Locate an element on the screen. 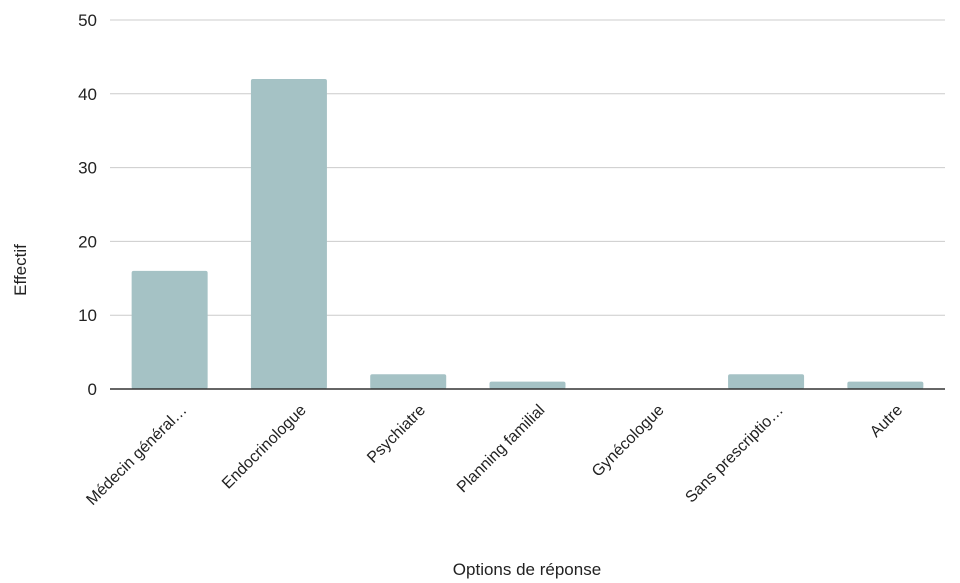 Image resolution: width=960 pixels, height=583 pixels. y-axis-title: Effectif is located at coordinates (20, 270).